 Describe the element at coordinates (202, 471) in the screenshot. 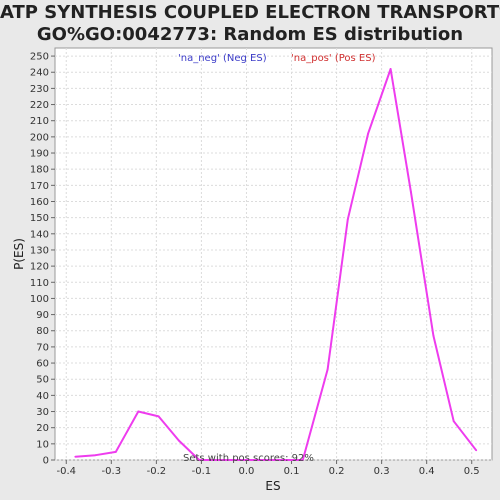

I see `x-tick-label: -0.1` at that location.